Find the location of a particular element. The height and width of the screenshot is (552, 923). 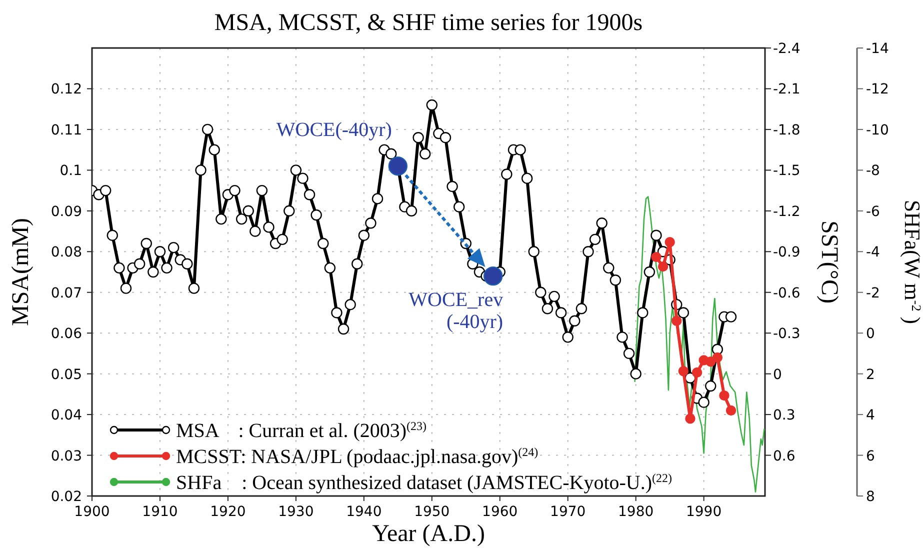

y2-tick-label: -0.9 is located at coordinates (786, 252).